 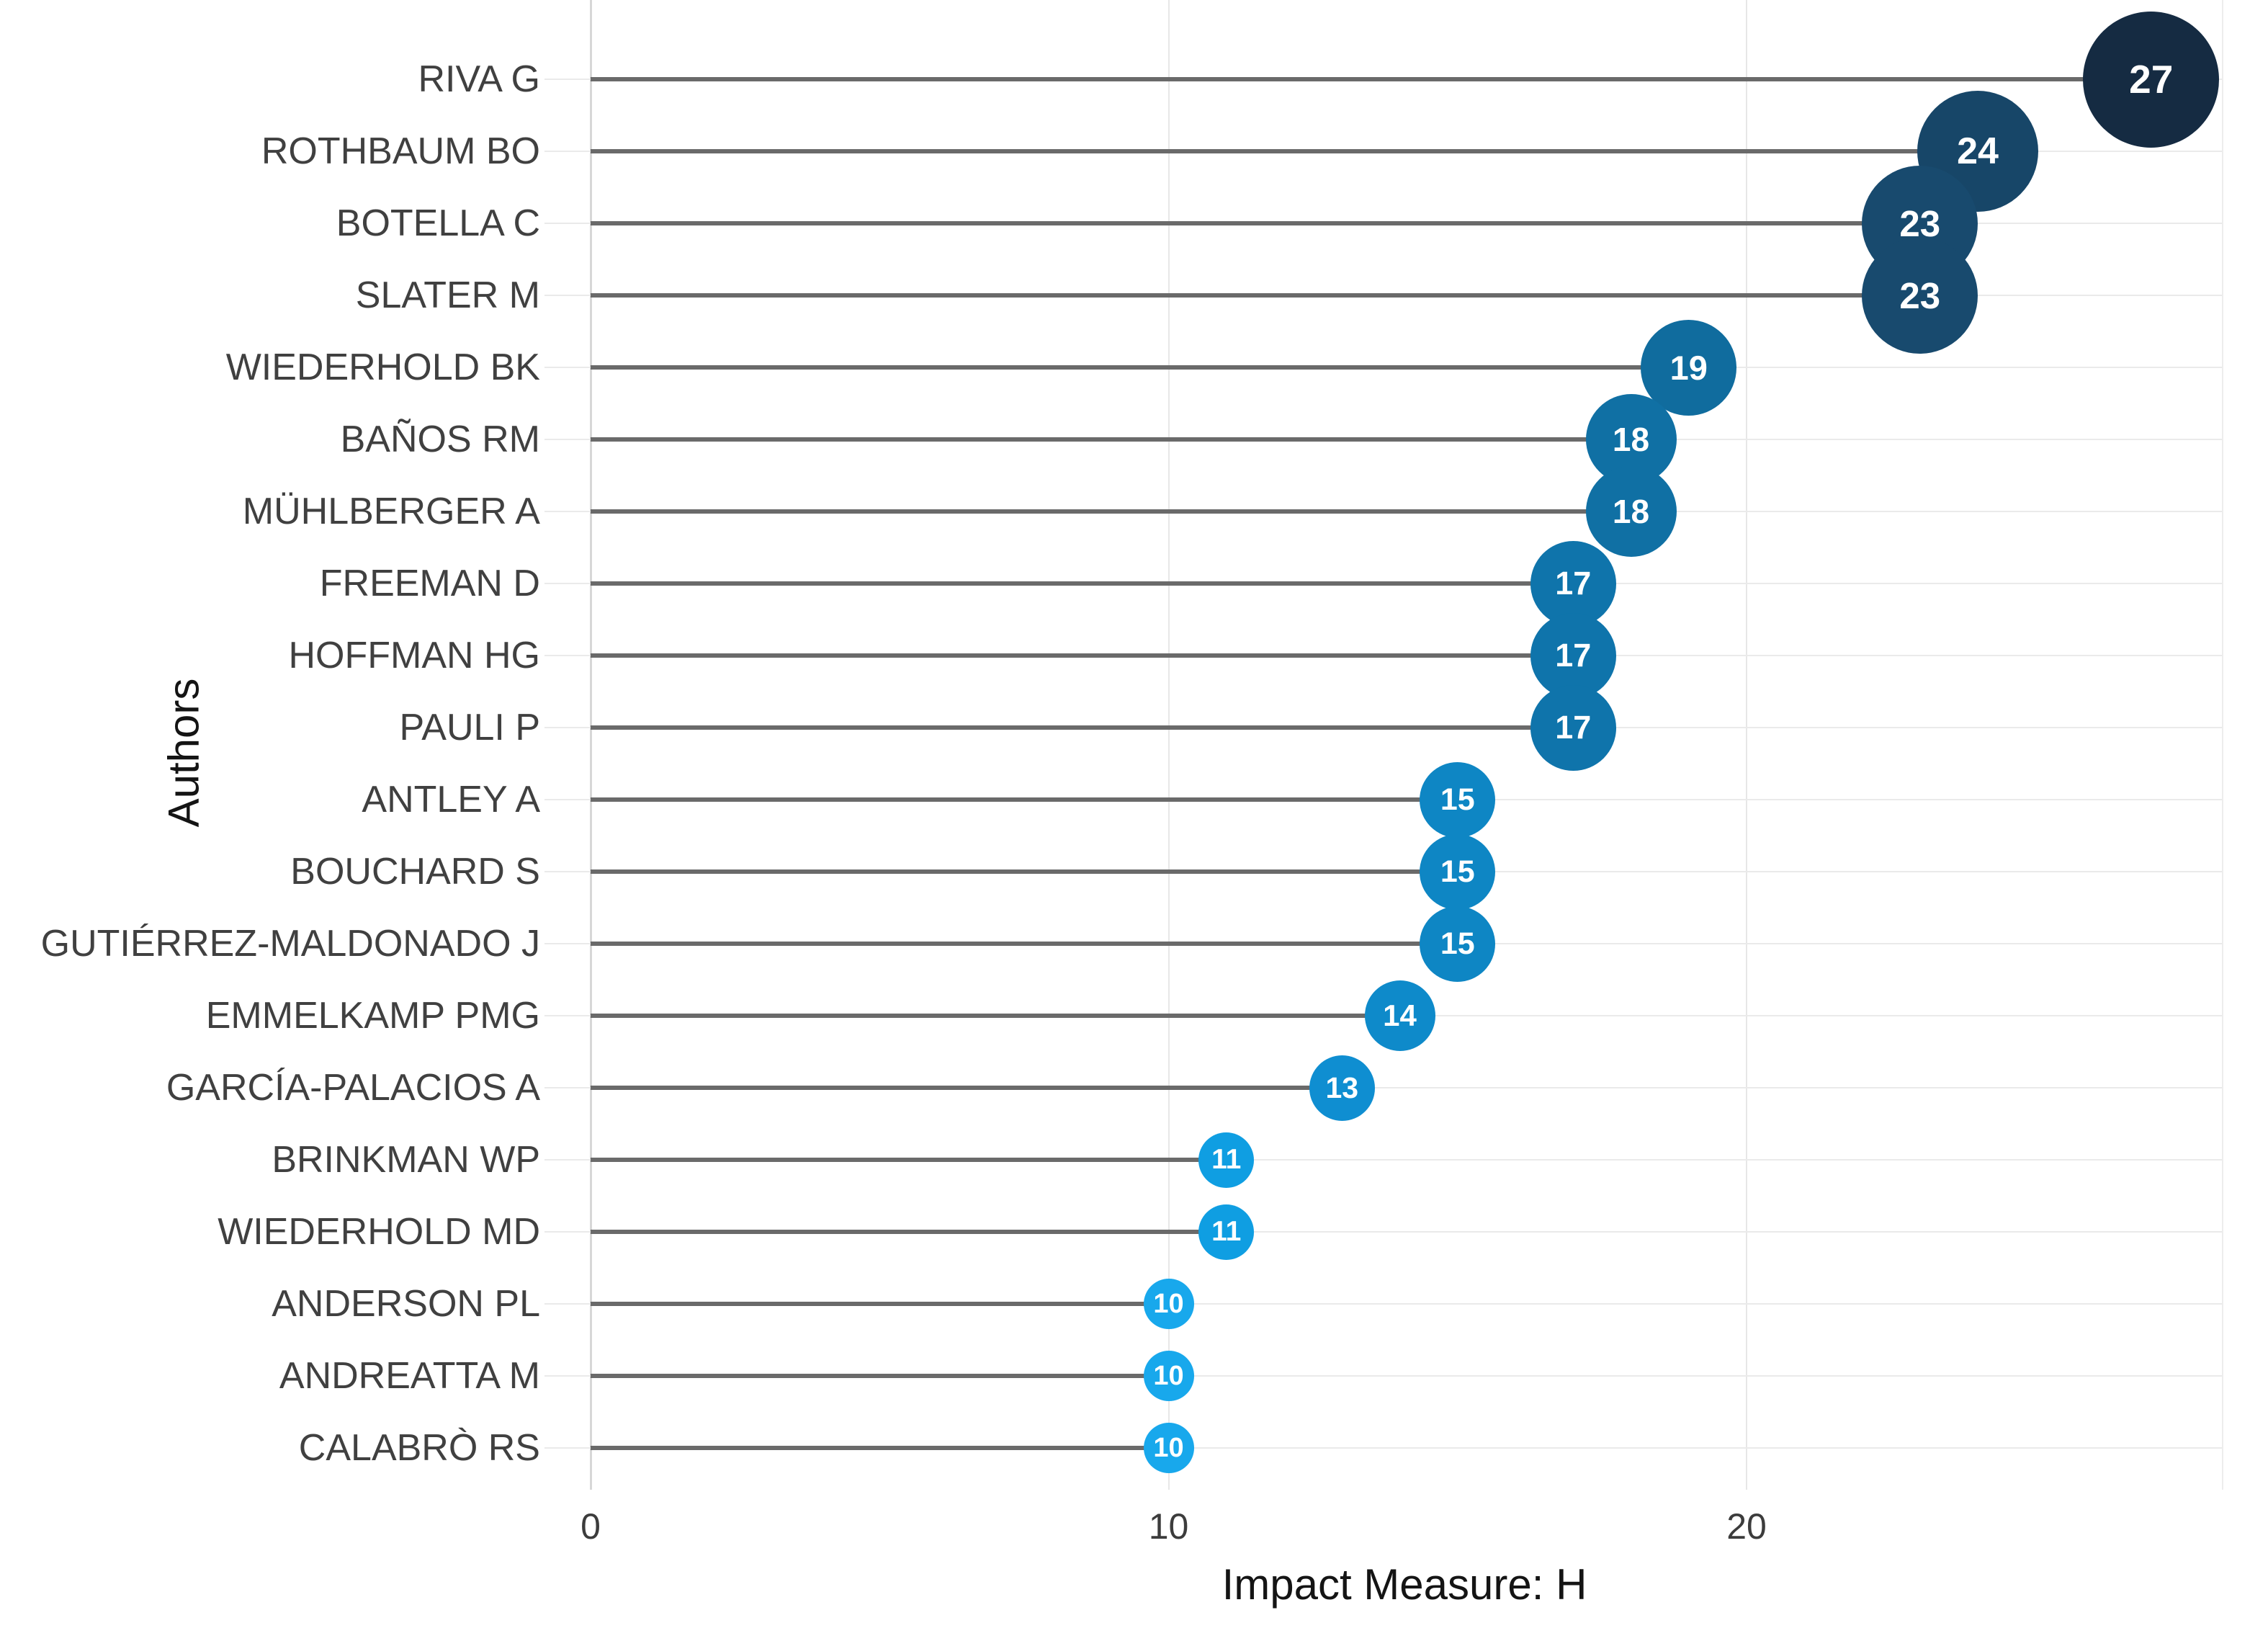 What do you see at coordinates (379, 1232) in the screenshot?
I see `author-label: WIEDERHOLD MD` at bounding box center [379, 1232].